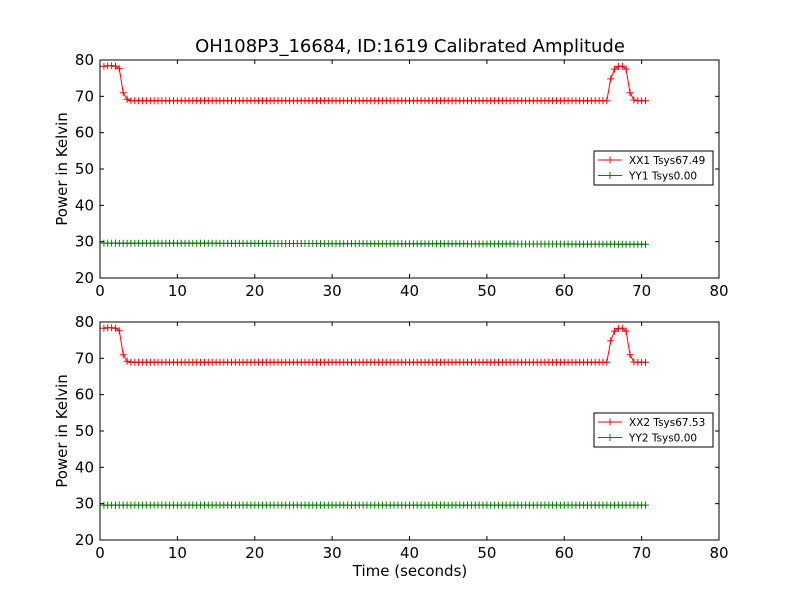  Describe the element at coordinates (62, 169) in the screenshot. I see `y-axis-label-1: Power in Kelvin` at that location.